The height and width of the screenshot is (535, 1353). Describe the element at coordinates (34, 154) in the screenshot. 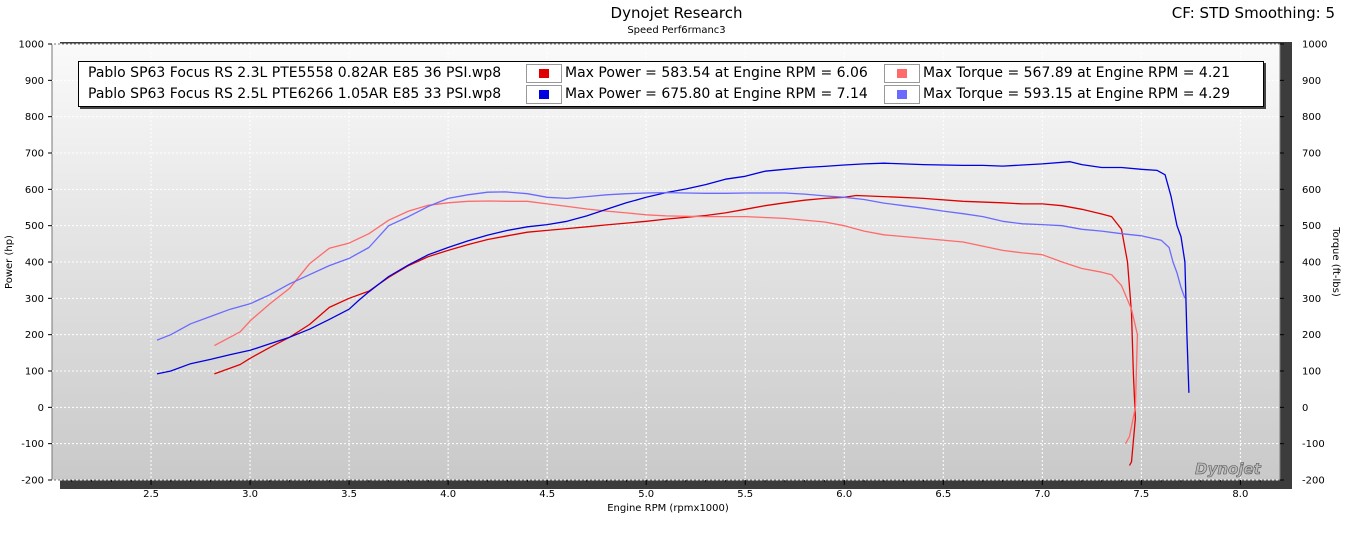

I see `y-tick-label-left: 700` at that location.